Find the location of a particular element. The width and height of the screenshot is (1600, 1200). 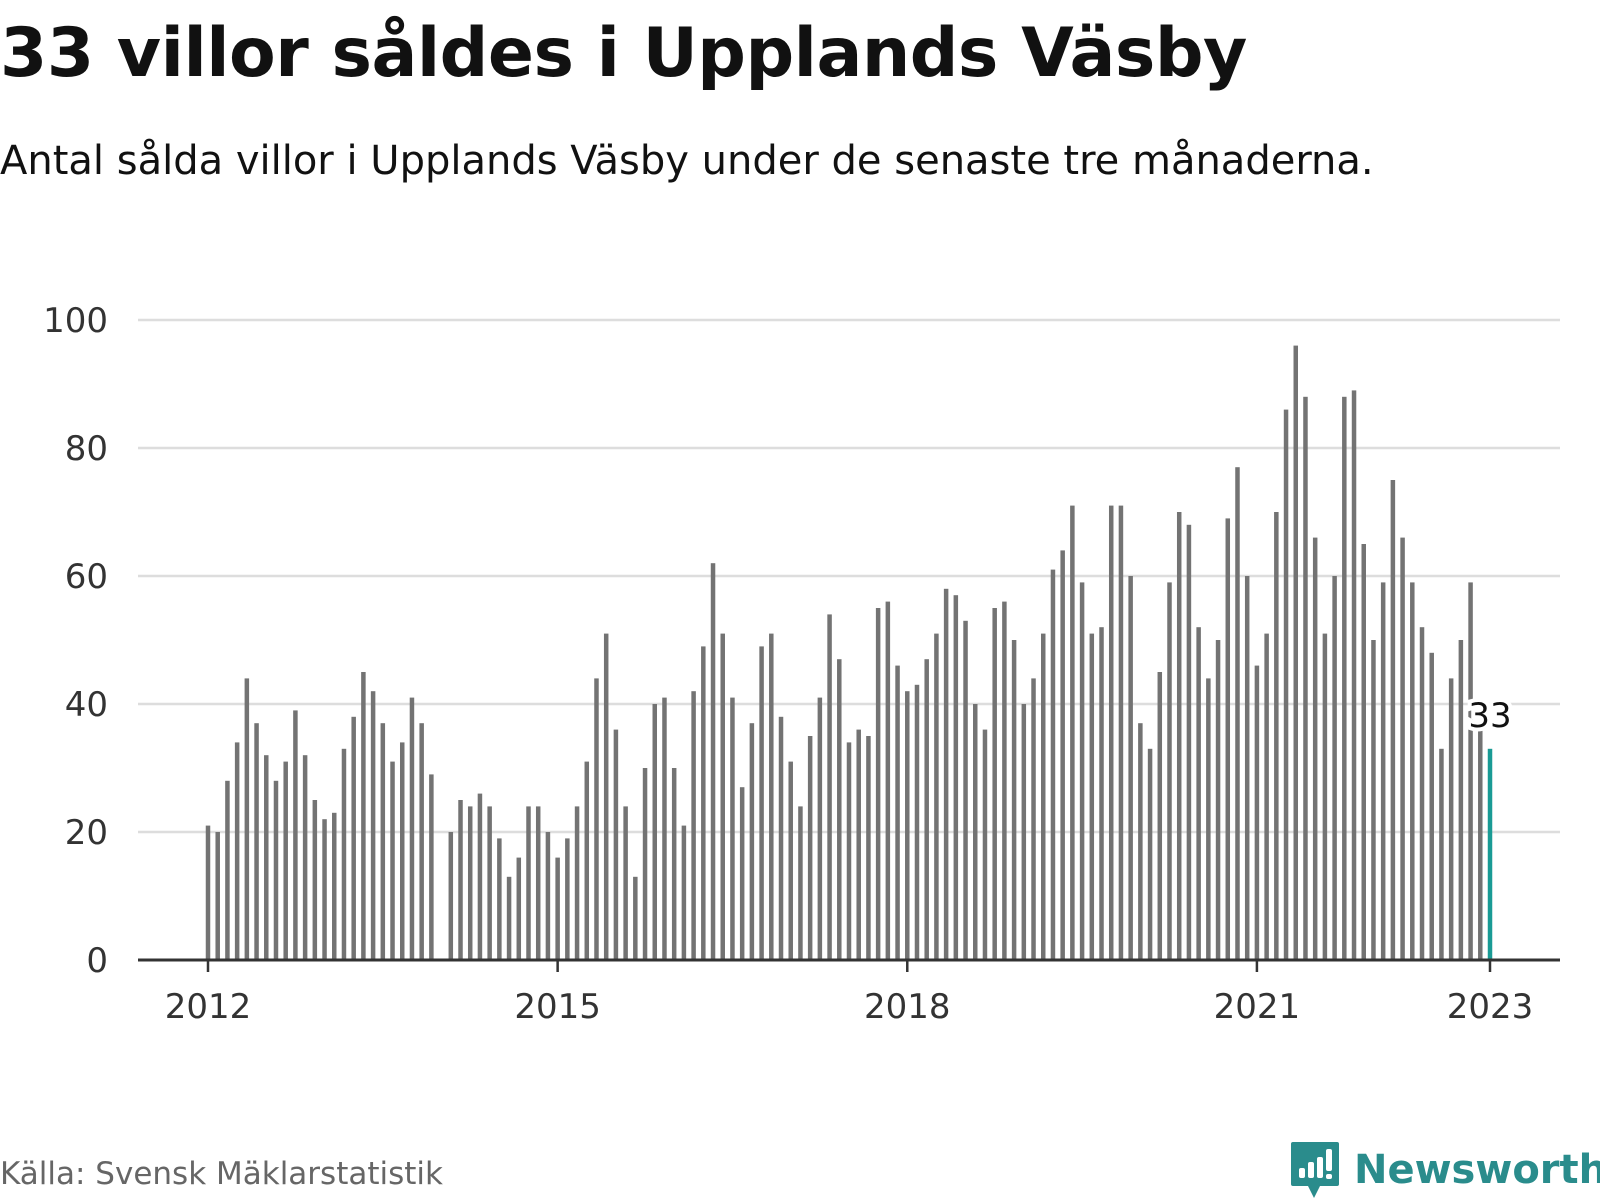

x-tick-label: 2018 is located at coordinates (907, 1007).